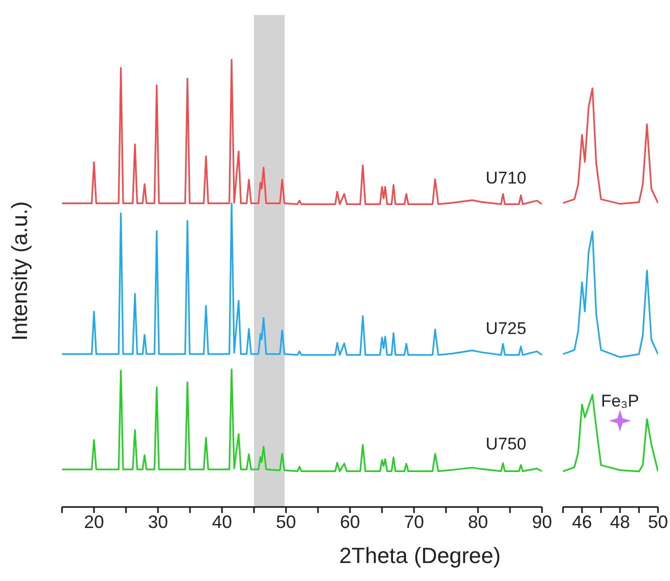  I want to click on x-tick-label: 20, so click(94, 522).